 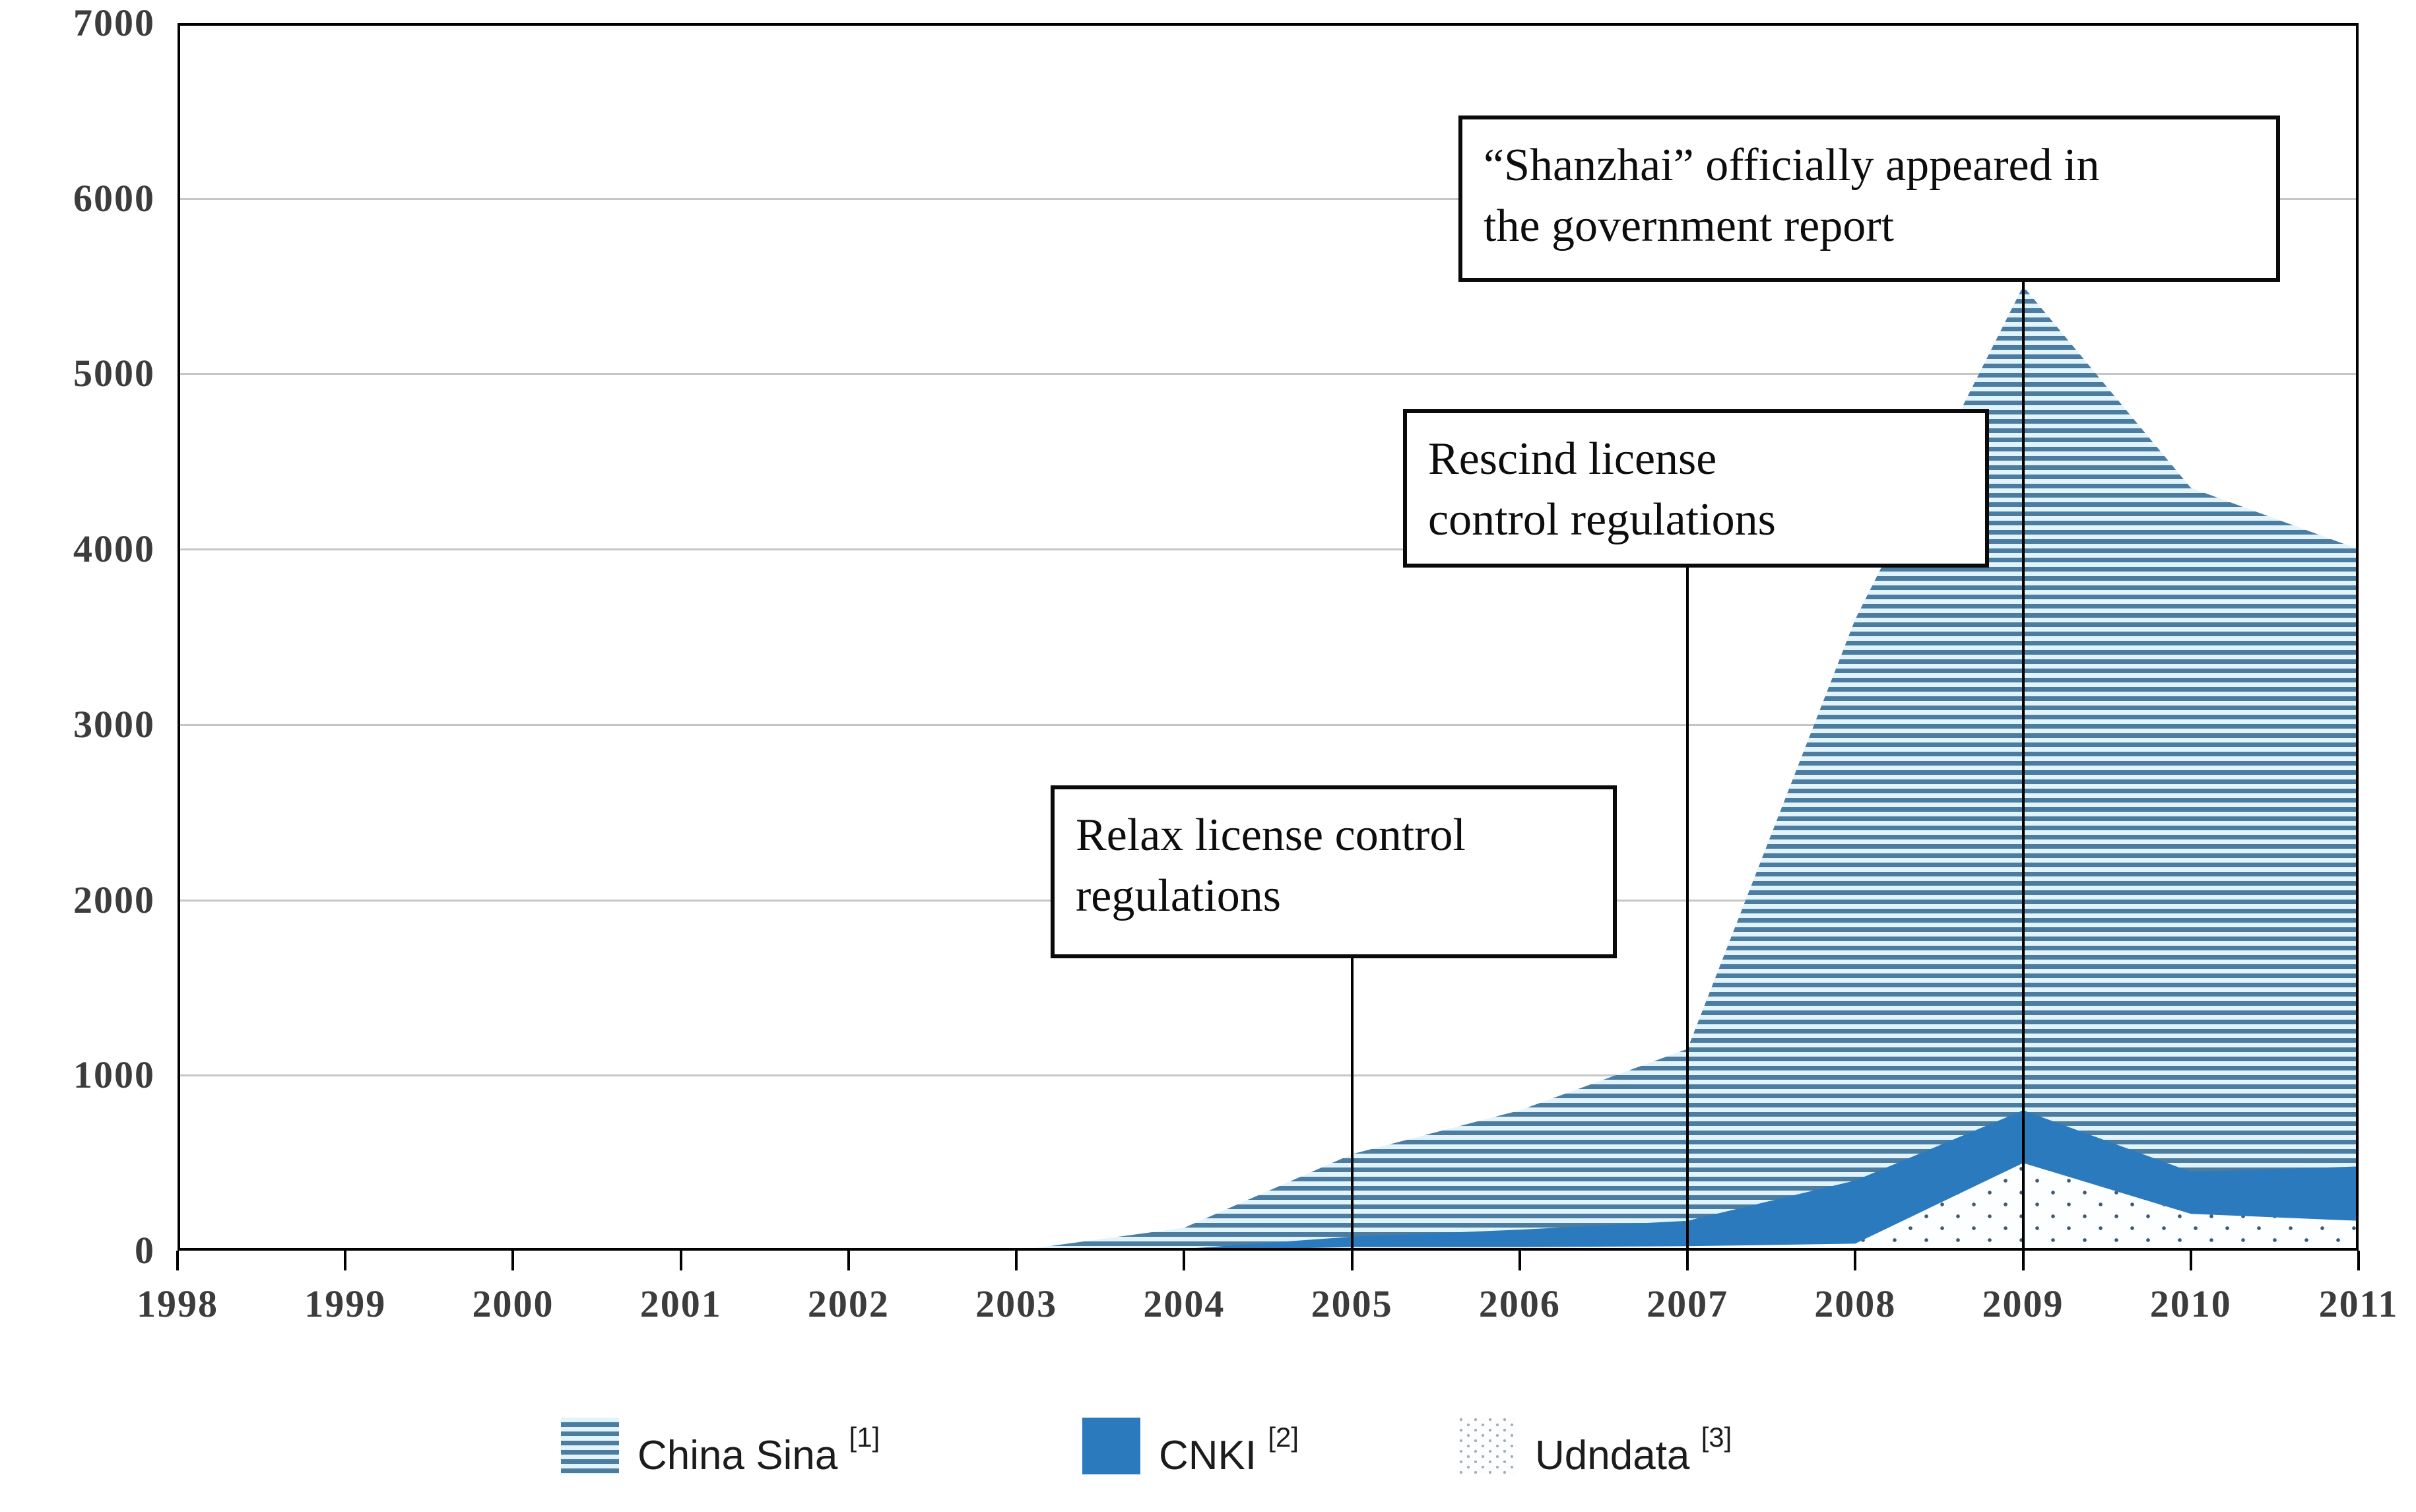 I want to click on x-tick-label-1999: 1999, so click(x=345, y=1303).